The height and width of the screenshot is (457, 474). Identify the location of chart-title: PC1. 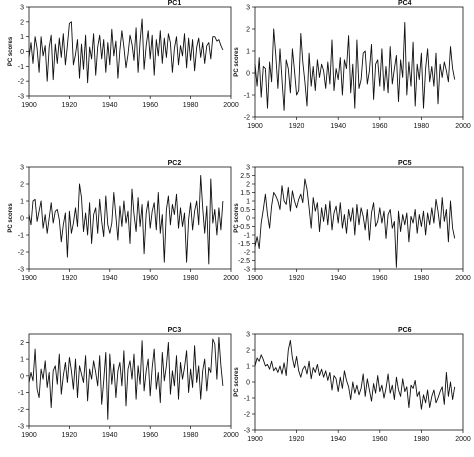
(175, 3).